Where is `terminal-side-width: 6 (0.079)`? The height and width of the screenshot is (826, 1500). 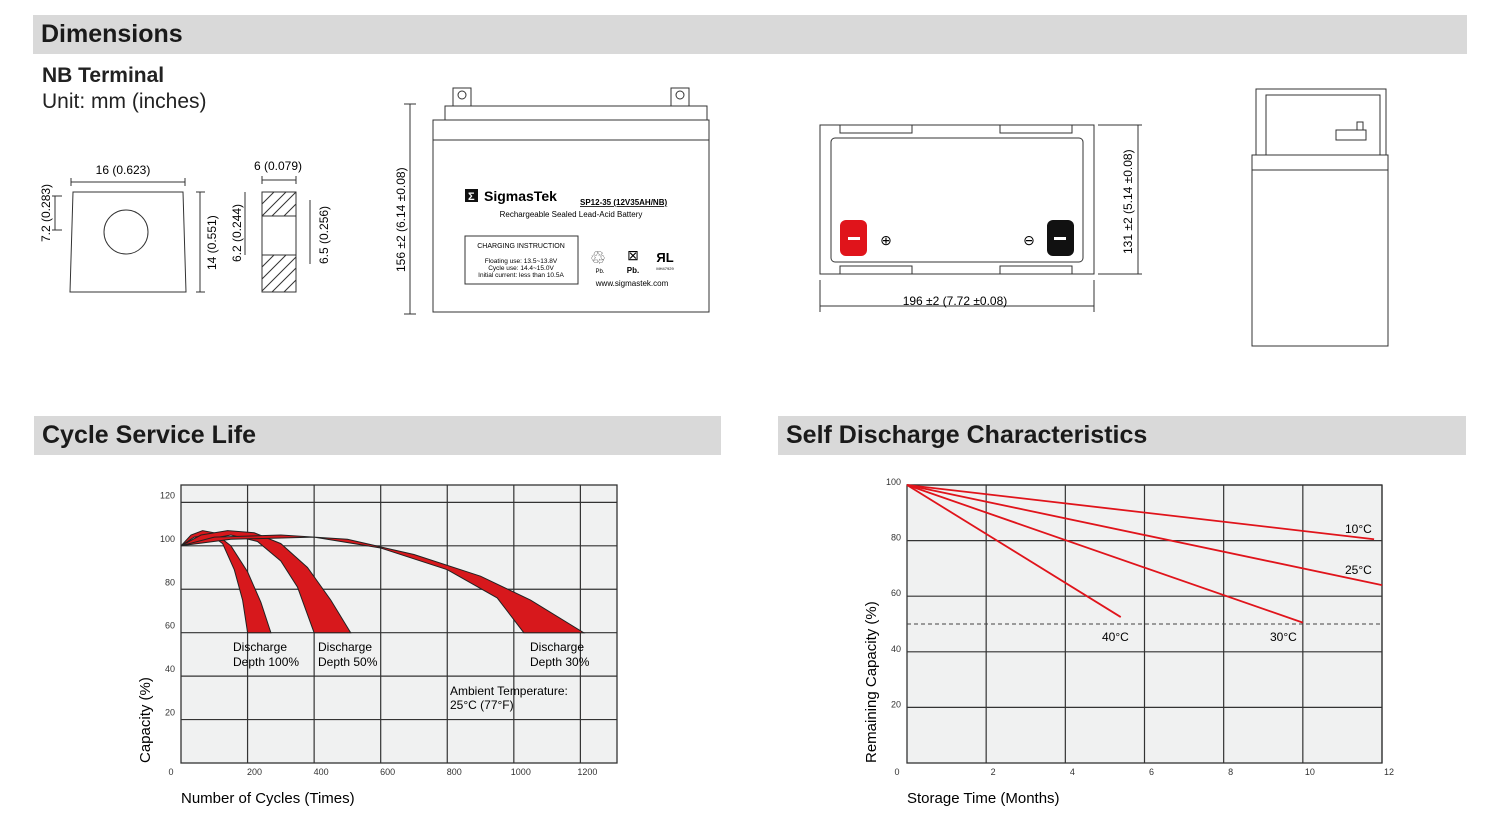 terminal-side-width: 6 (0.079) is located at coordinates (278, 166).